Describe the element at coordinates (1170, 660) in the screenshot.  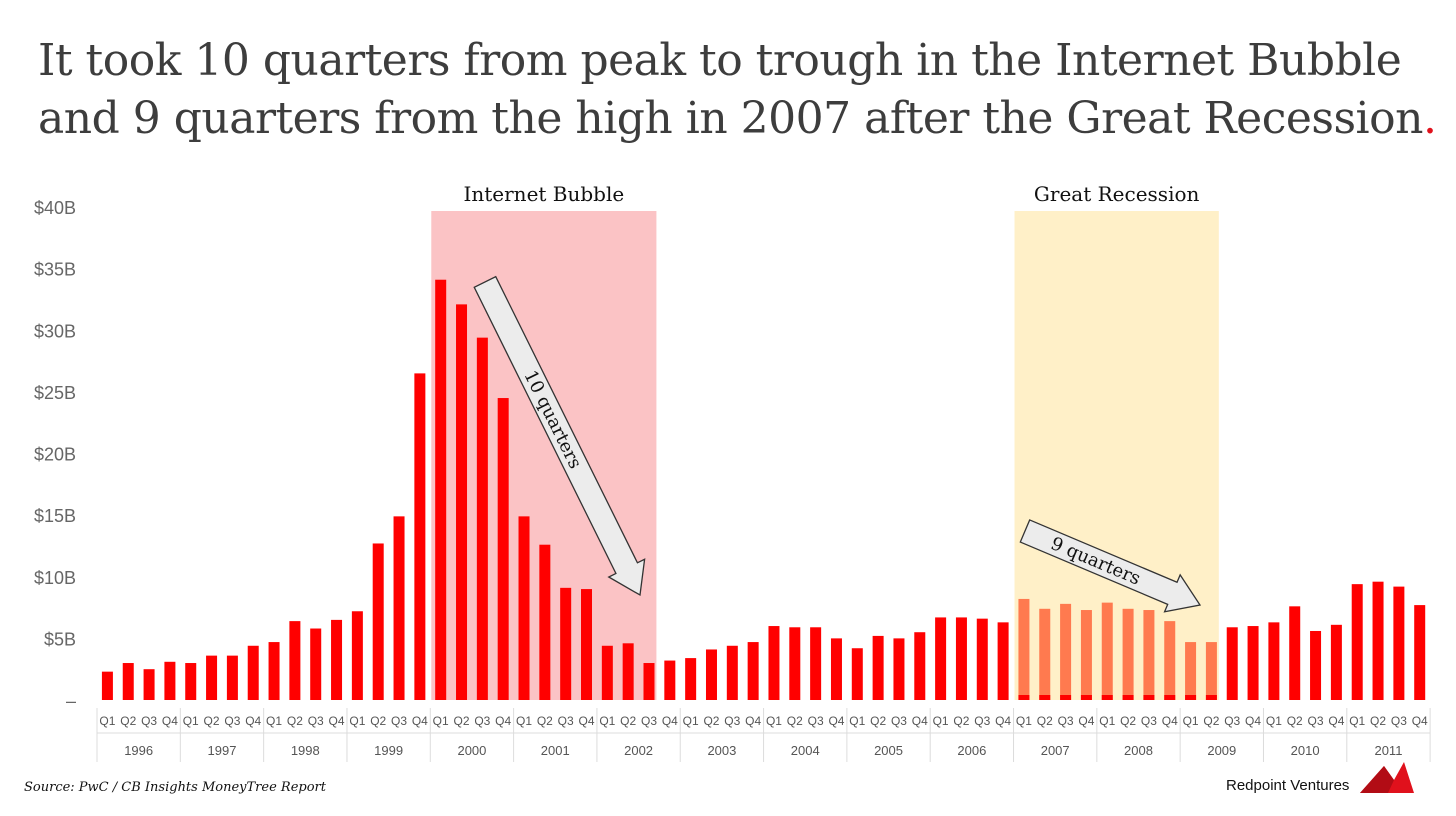
I see `bar-2008-Q4` at that location.